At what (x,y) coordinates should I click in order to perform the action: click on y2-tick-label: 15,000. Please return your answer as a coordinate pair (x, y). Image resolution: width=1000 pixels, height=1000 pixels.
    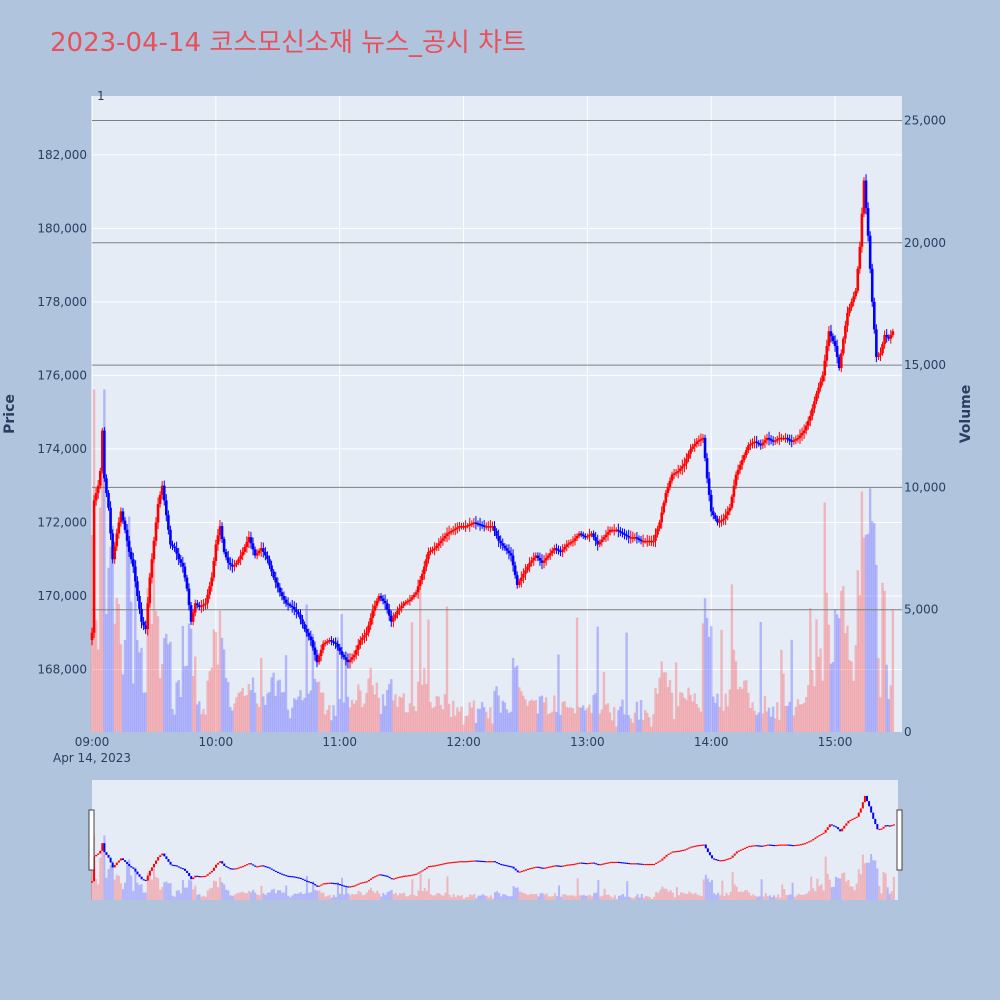
    Looking at the image, I should click on (925, 365).